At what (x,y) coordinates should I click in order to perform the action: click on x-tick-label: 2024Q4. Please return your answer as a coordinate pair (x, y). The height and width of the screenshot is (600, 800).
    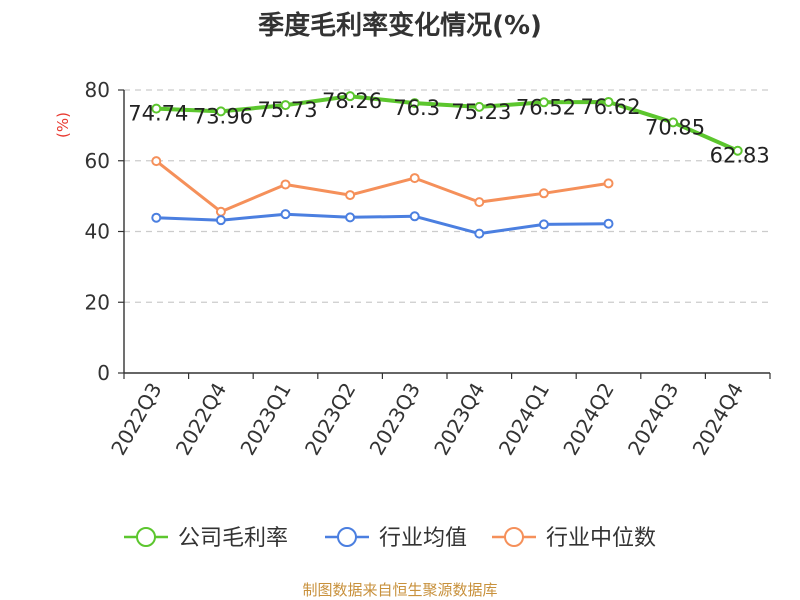
    Looking at the image, I should click on (718, 419).